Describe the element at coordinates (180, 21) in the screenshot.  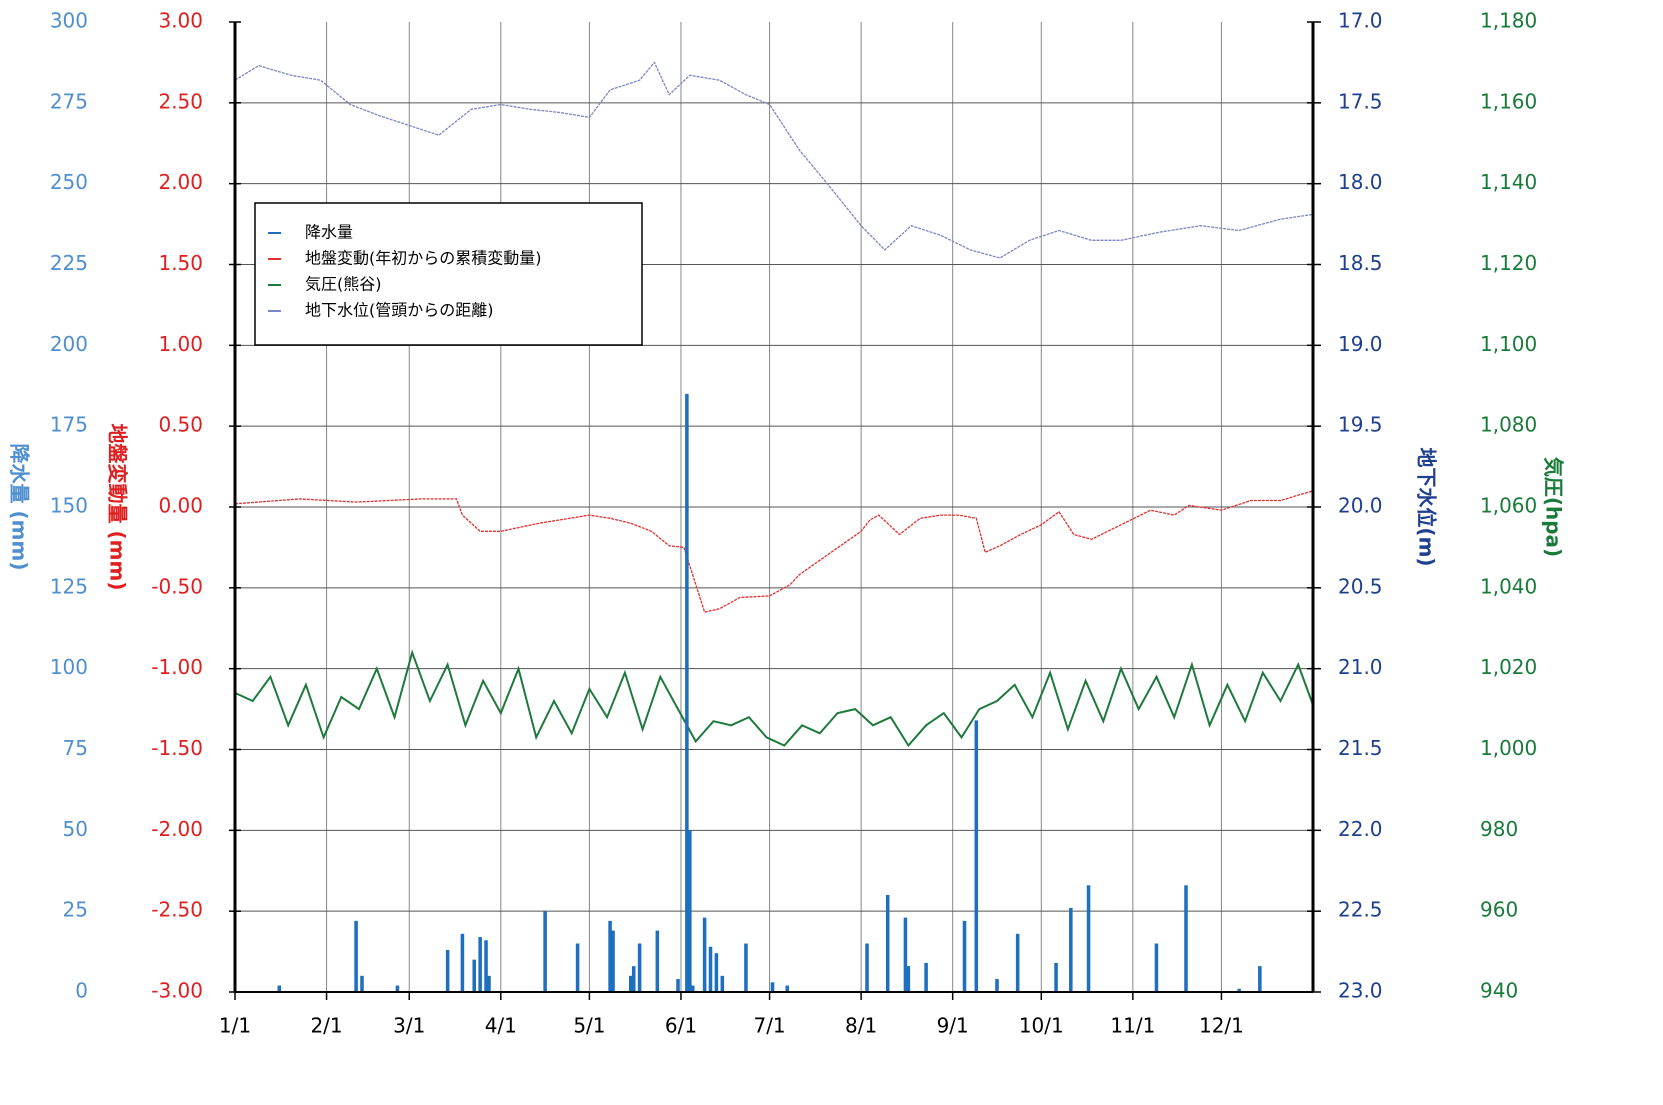
I see `y-tick-label: 3.00` at that location.